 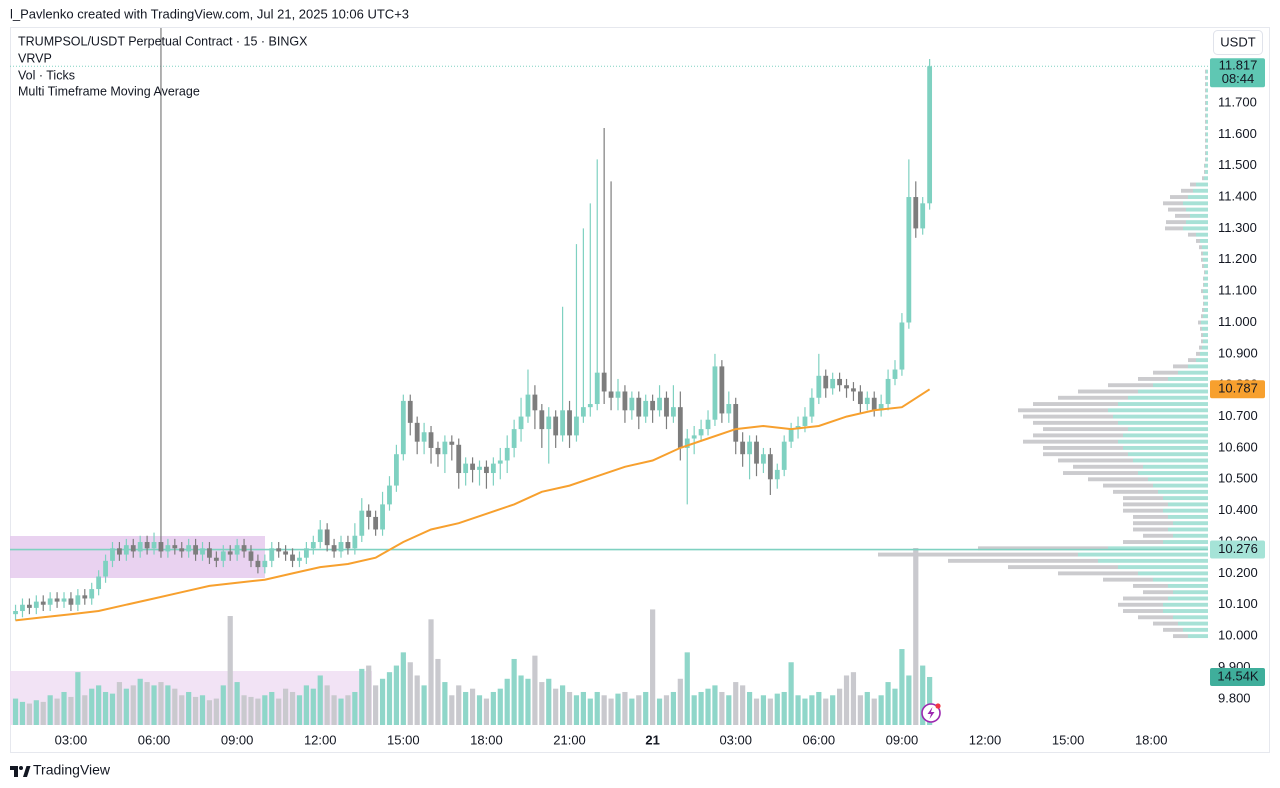 What do you see at coordinates (1238, 572) in the screenshot?
I see `y-tick-label: 10.200` at bounding box center [1238, 572].